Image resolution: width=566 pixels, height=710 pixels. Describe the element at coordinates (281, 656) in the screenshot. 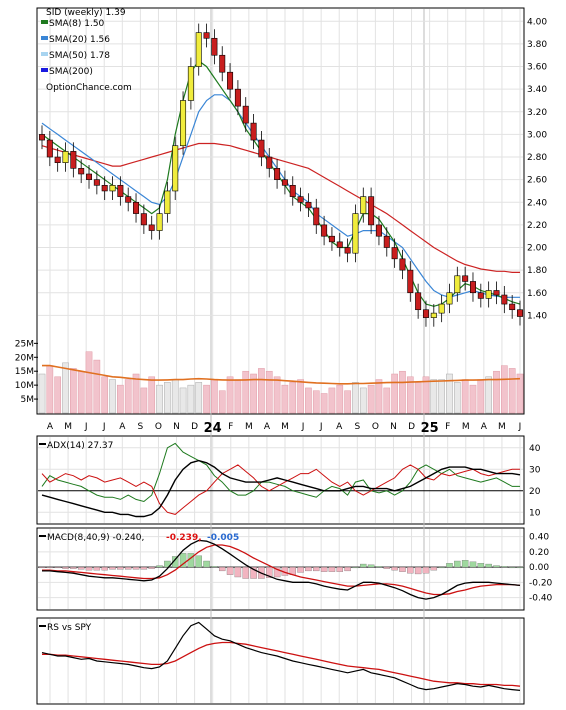

I see `rs-line` at that location.